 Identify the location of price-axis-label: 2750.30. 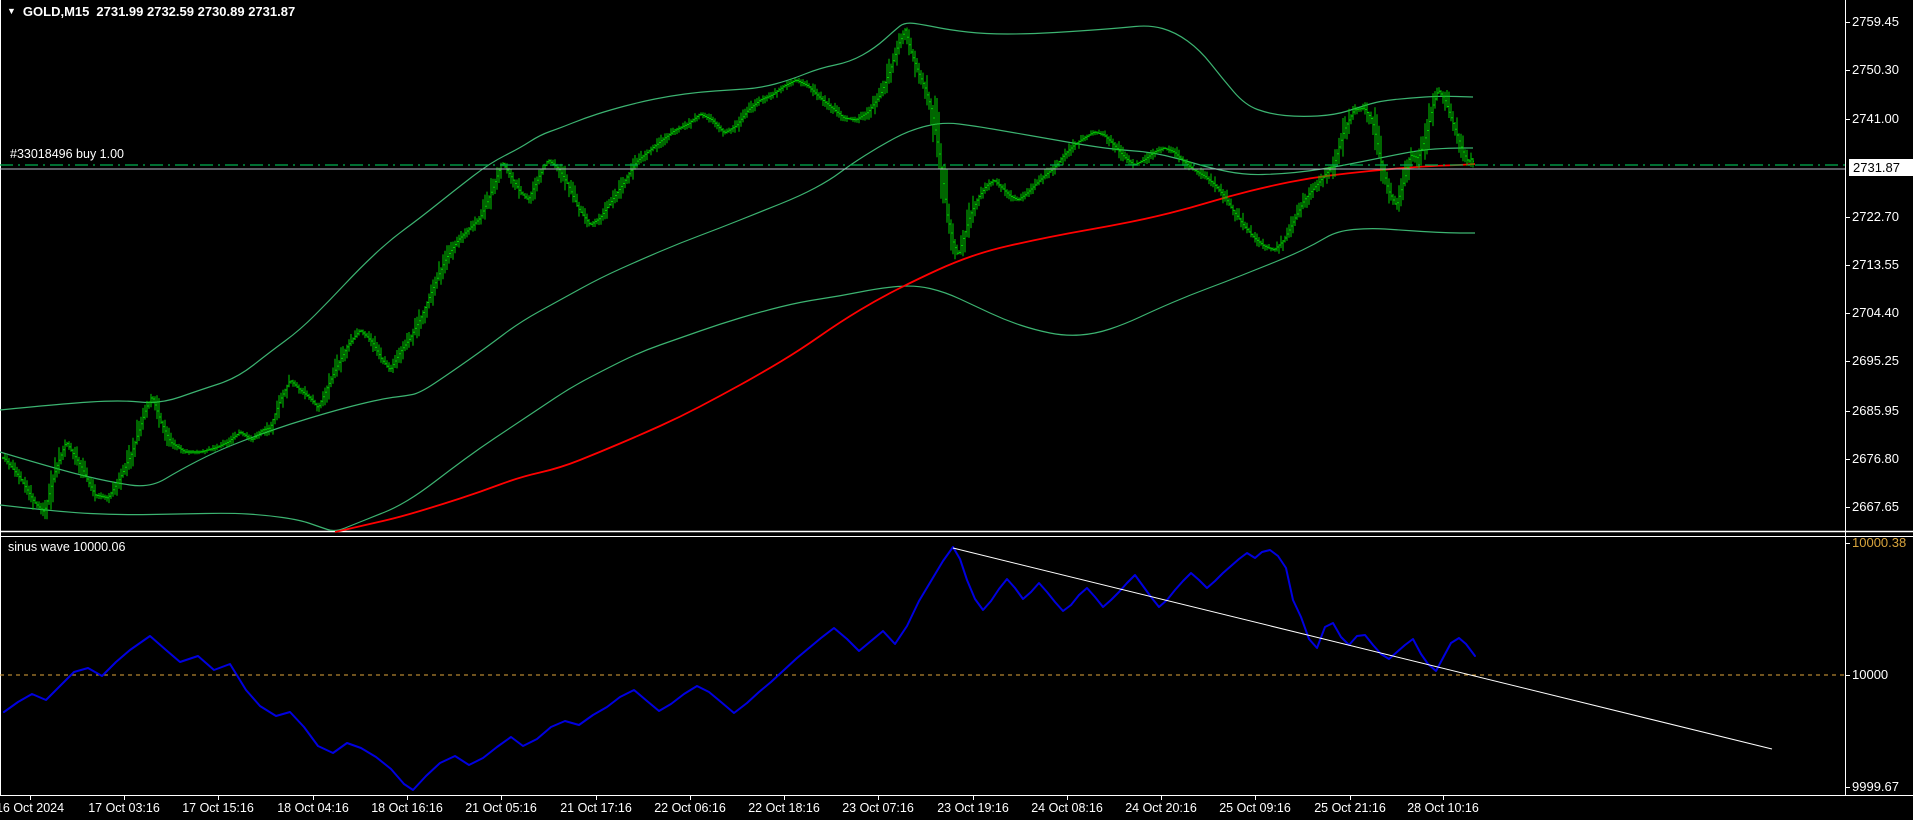
(1875, 69).